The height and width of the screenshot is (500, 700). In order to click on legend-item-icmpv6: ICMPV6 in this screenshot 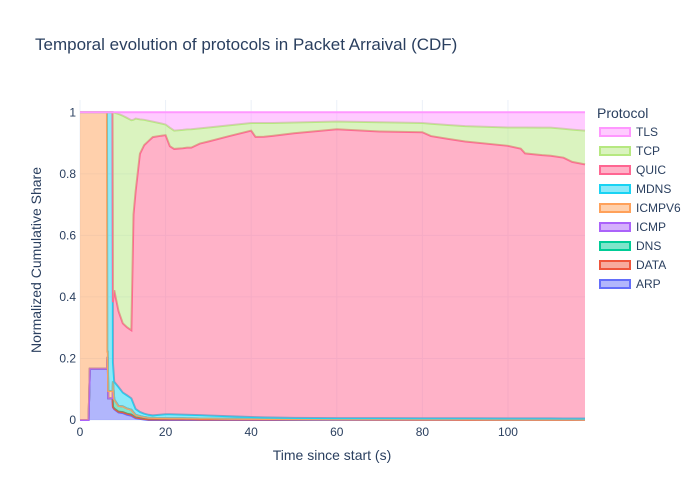, I will do `click(640, 208)`.